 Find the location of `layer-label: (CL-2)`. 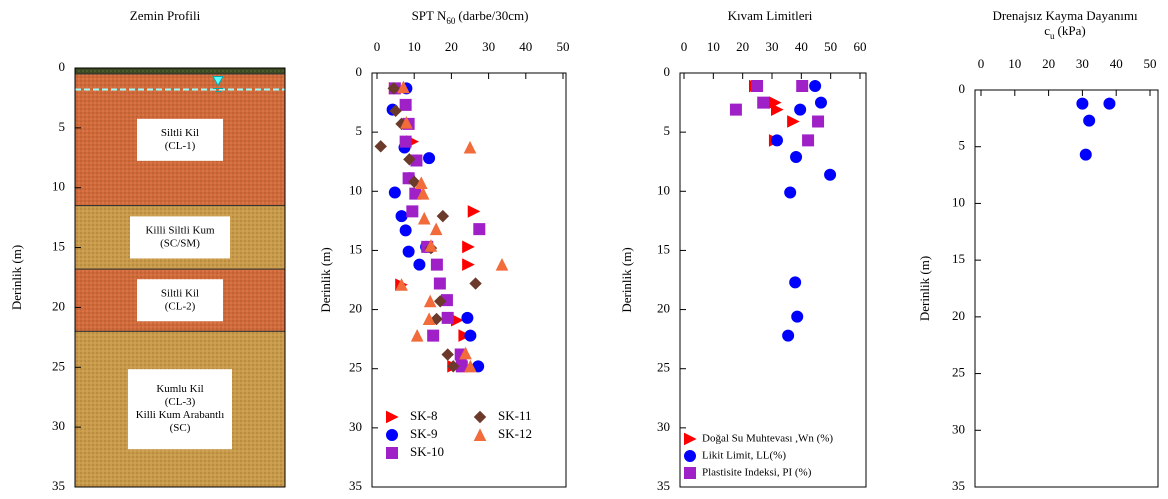

layer-label: (CL-2) is located at coordinates (180, 306).